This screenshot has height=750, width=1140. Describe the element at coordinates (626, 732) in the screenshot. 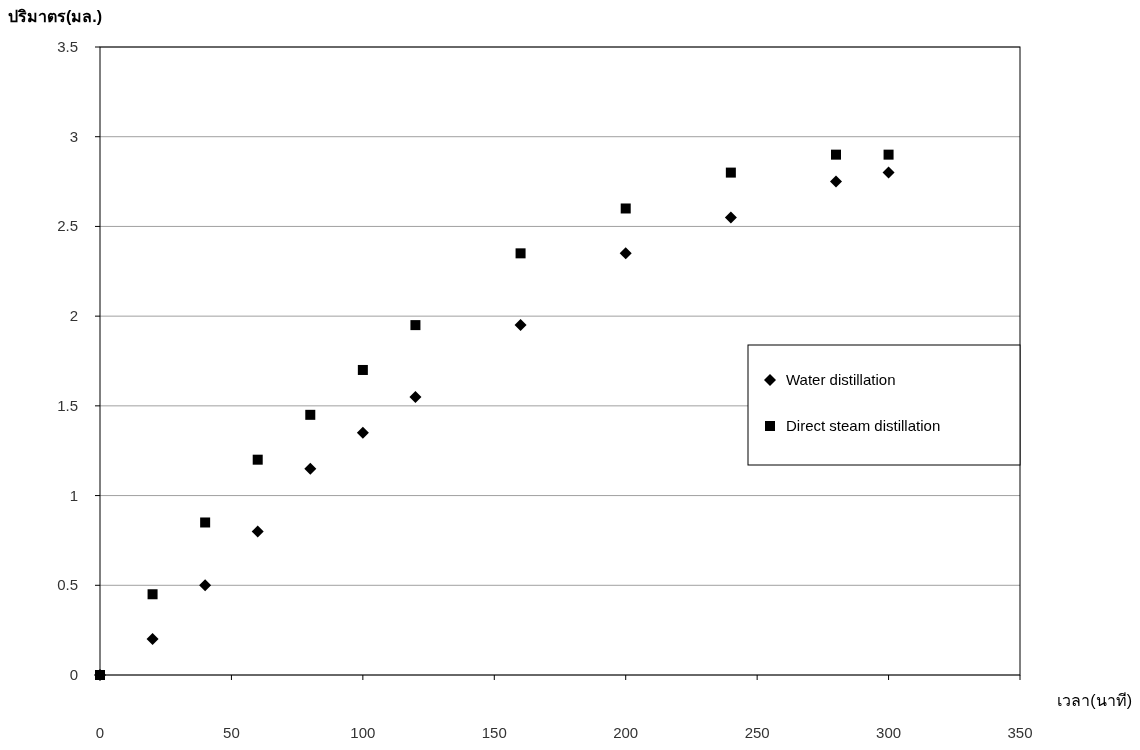

I see `x-tick-label: 200` at that location.